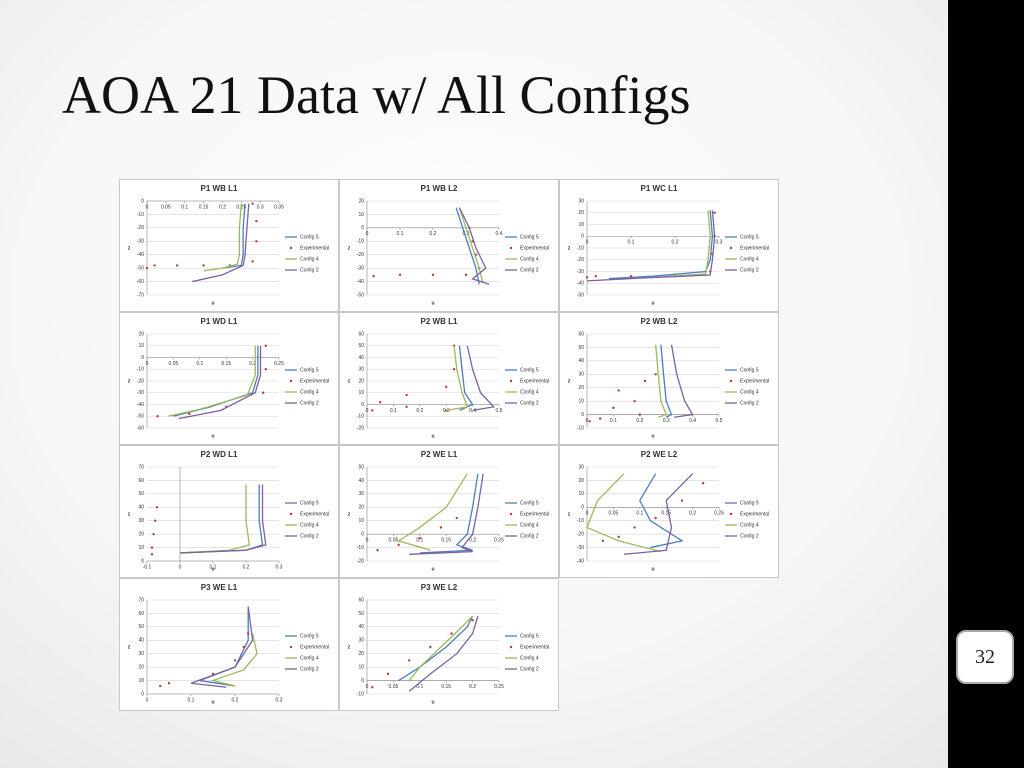 This screenshot has height=768, width=1024. What do you see at coordinates (219, 188) in the screenshot?
I see `chart-title: P1 WB L1` at bounding box center [219, 188].